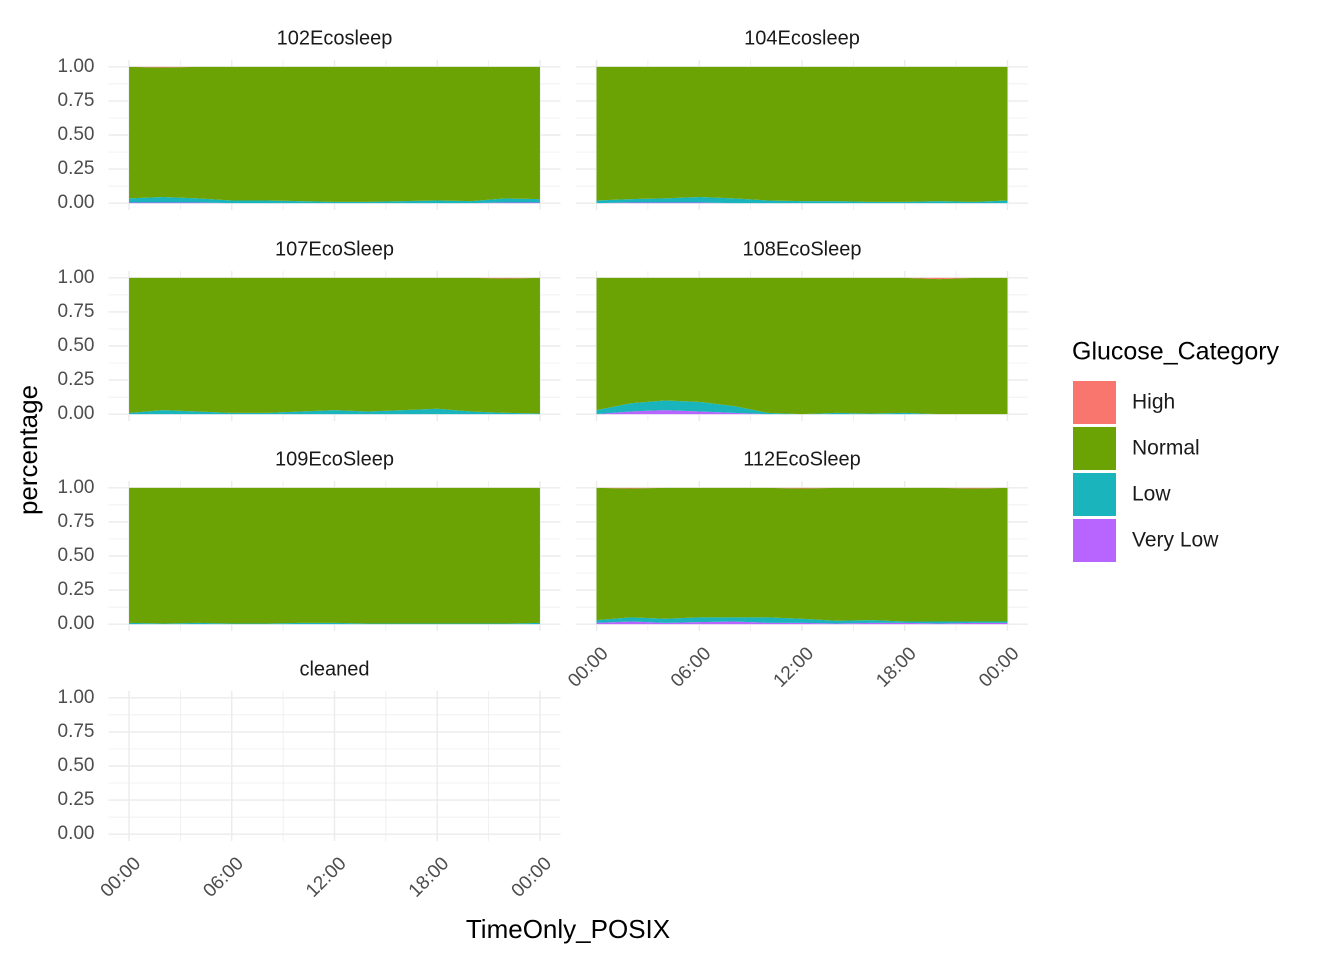 The image size is (1344, 960). I want to click on facet-title: 112EcoSleep, so click(802, 459).